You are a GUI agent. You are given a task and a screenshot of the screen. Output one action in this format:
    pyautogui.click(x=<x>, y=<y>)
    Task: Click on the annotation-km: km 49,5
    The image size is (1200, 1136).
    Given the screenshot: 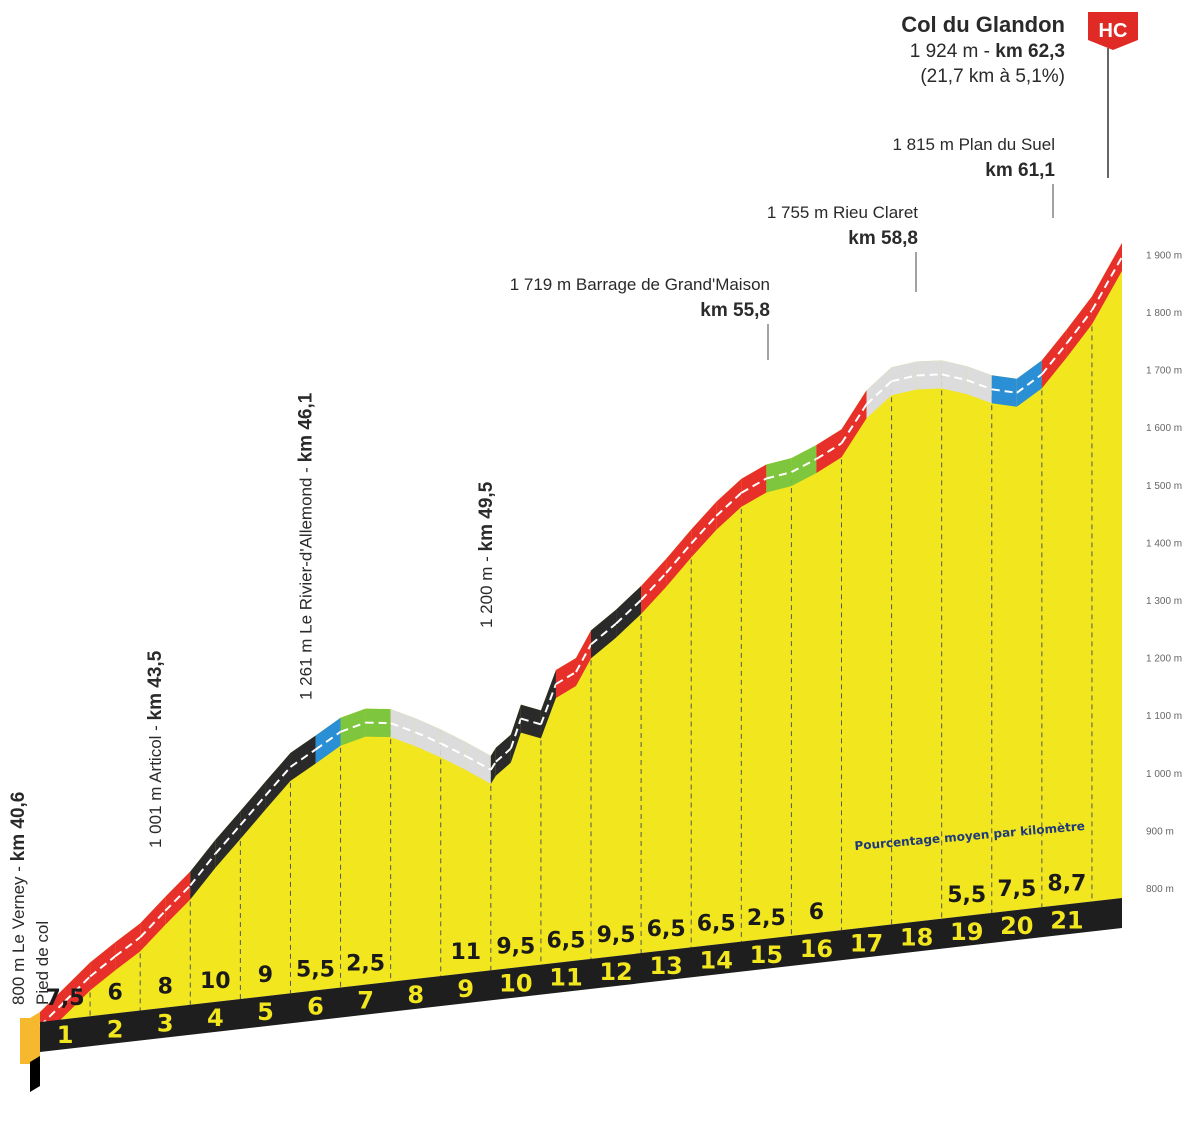 What is the action you would take?
    pyautogui.click(x=486, y=516)
    